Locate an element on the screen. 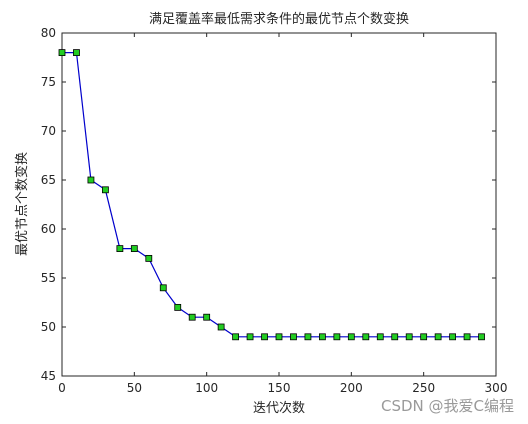 The image size is (528, 424). x-tick-label: 150 is located at coordinates (279, 388).